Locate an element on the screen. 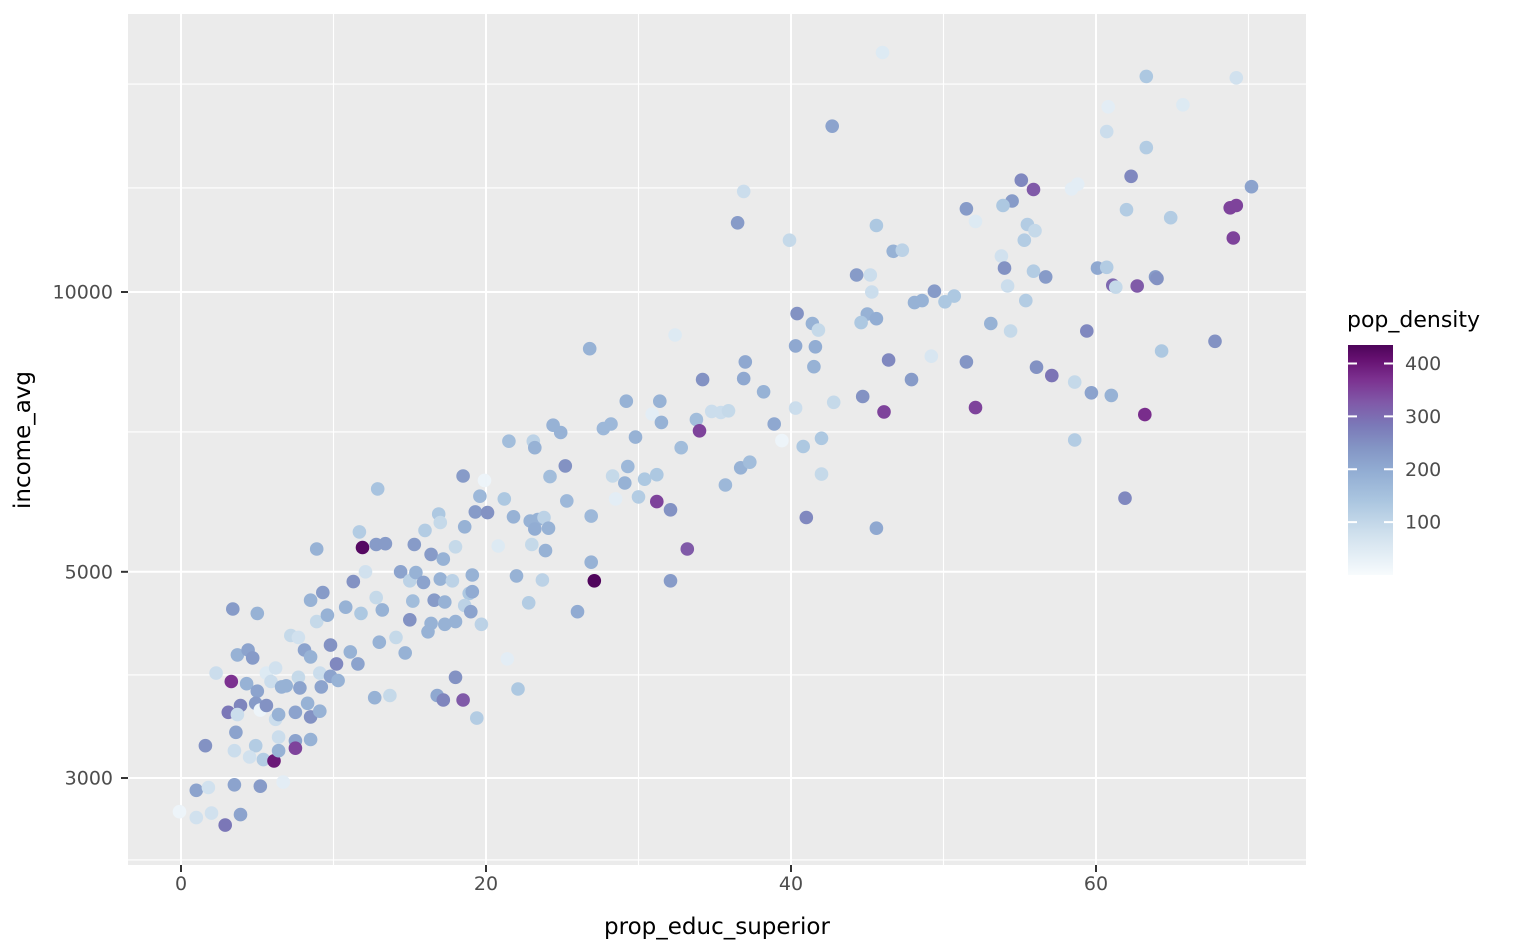 This screenshot has width=1536, height=949. y-axis-title: income_avg is located at coordinates (23, 440).